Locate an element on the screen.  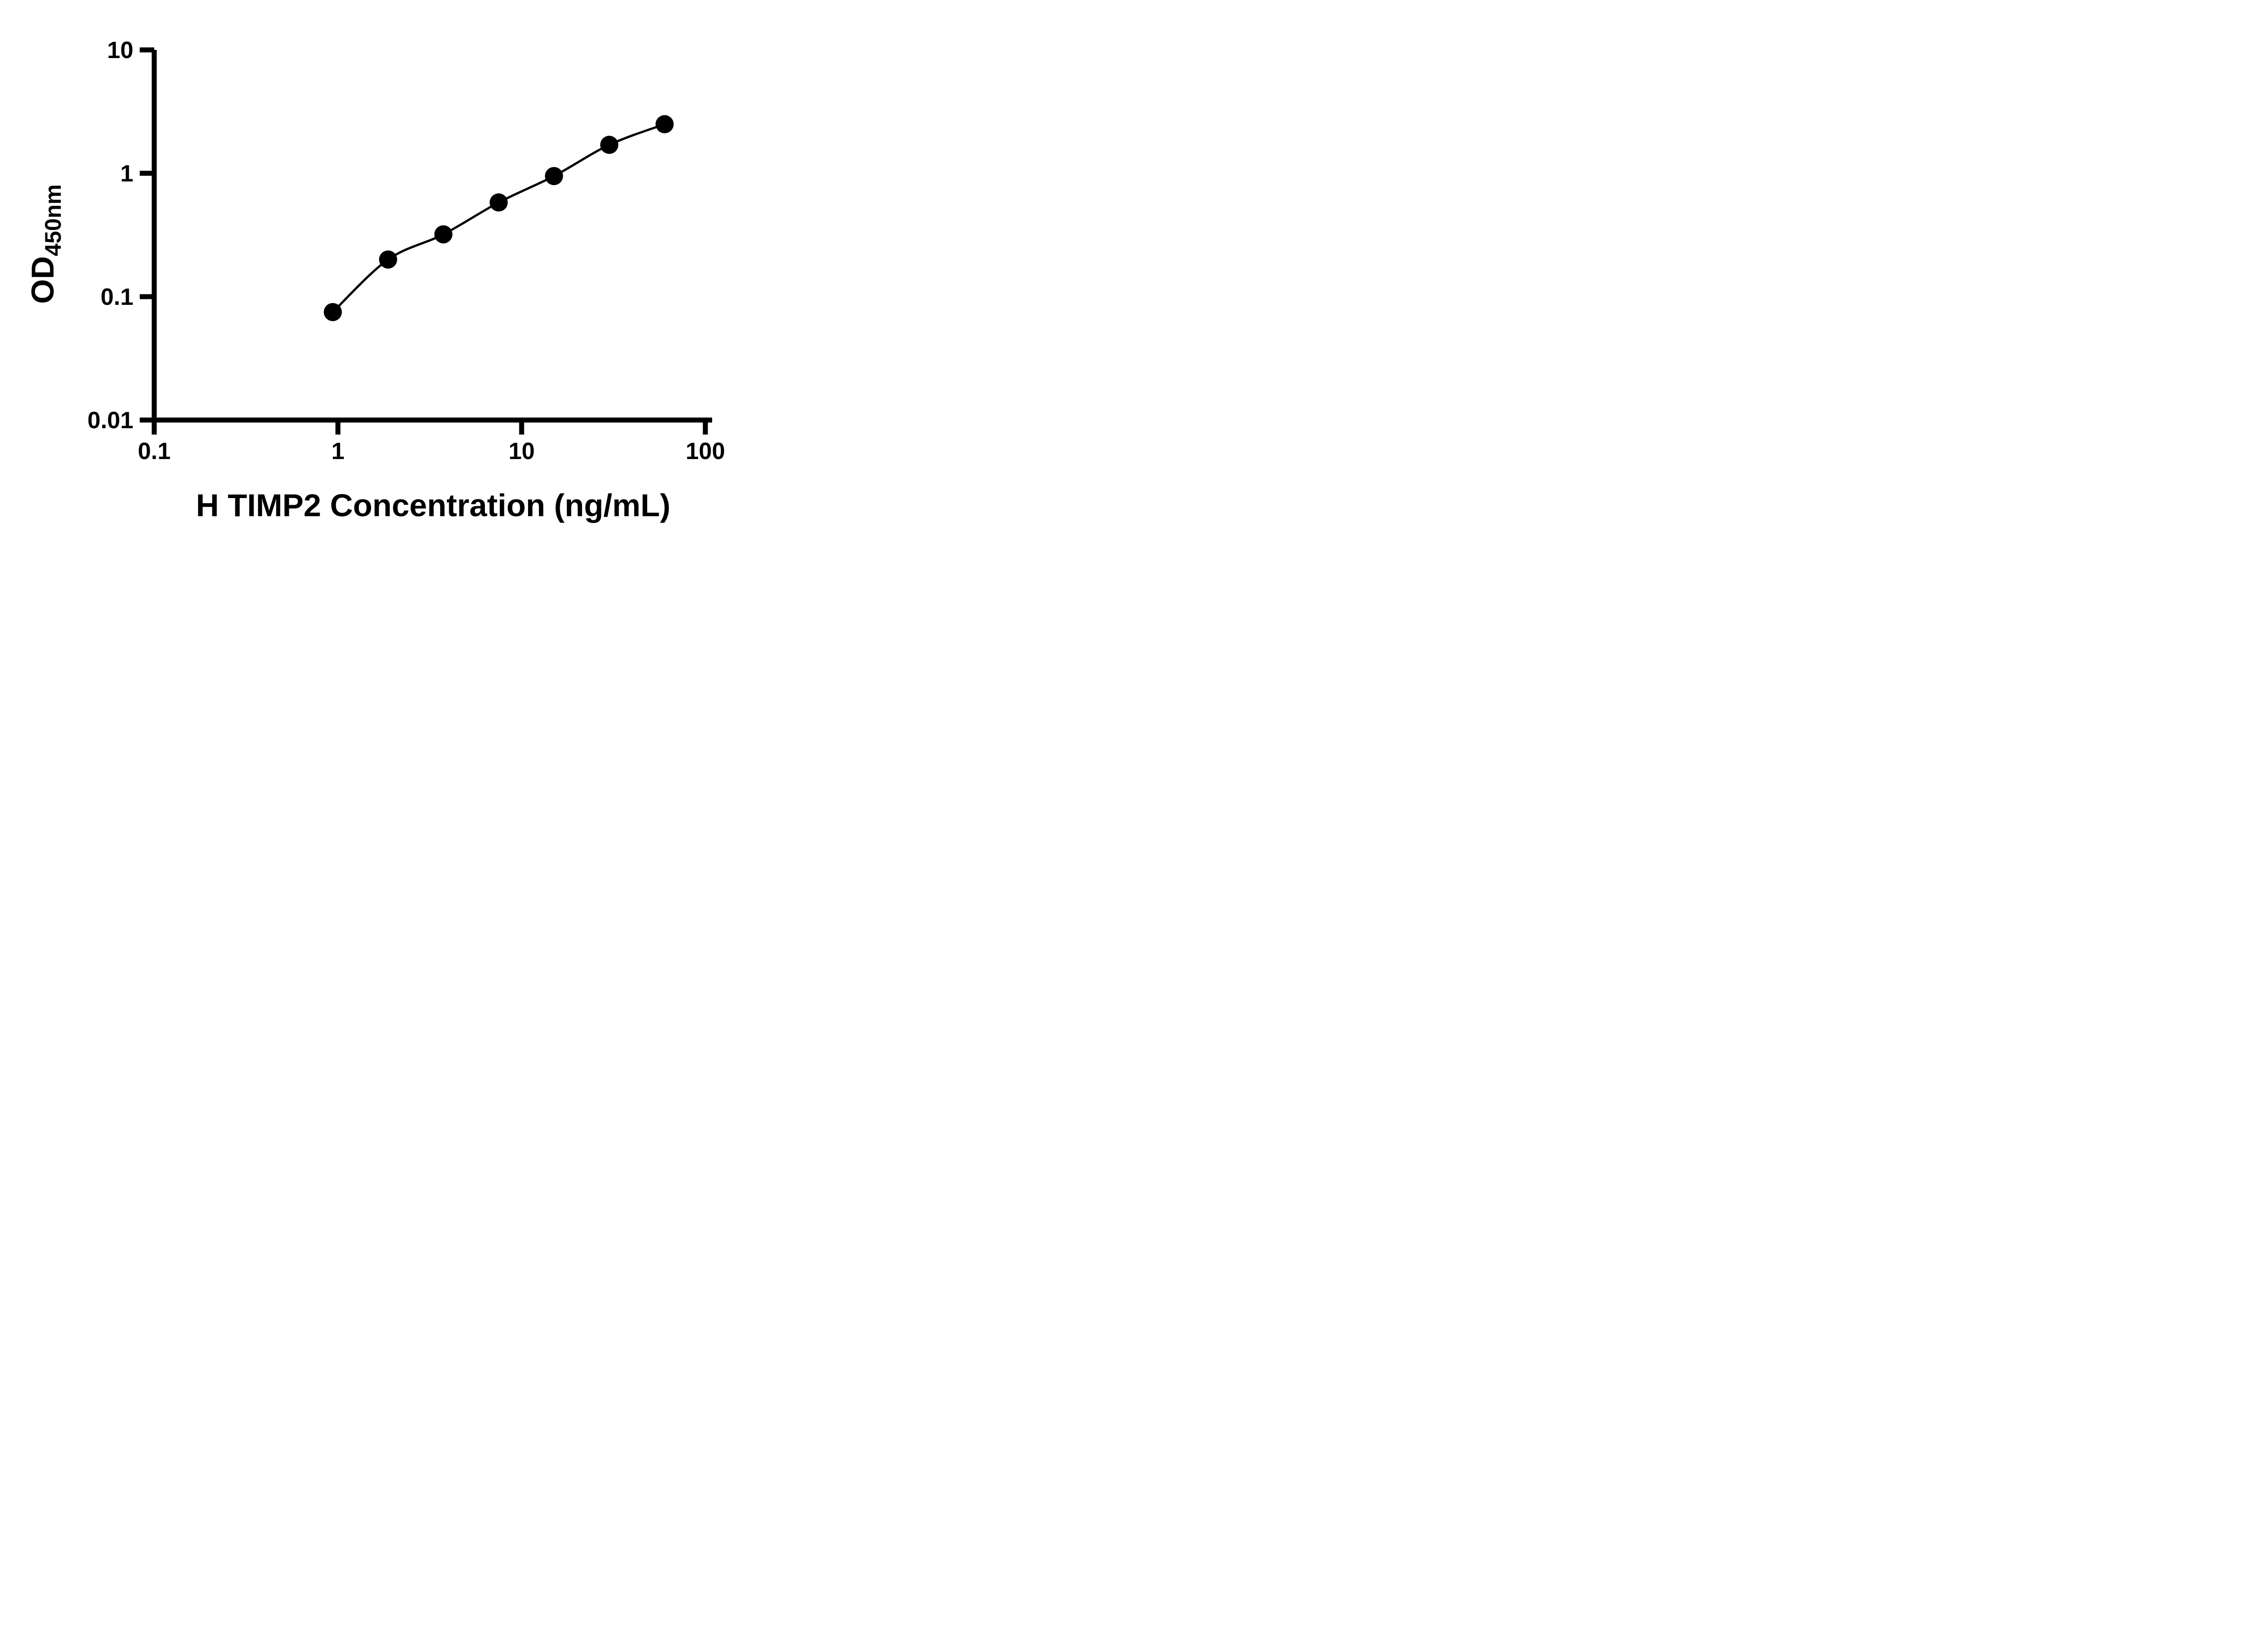
x-tick-label: 1 is located at coordinates (339, 451).